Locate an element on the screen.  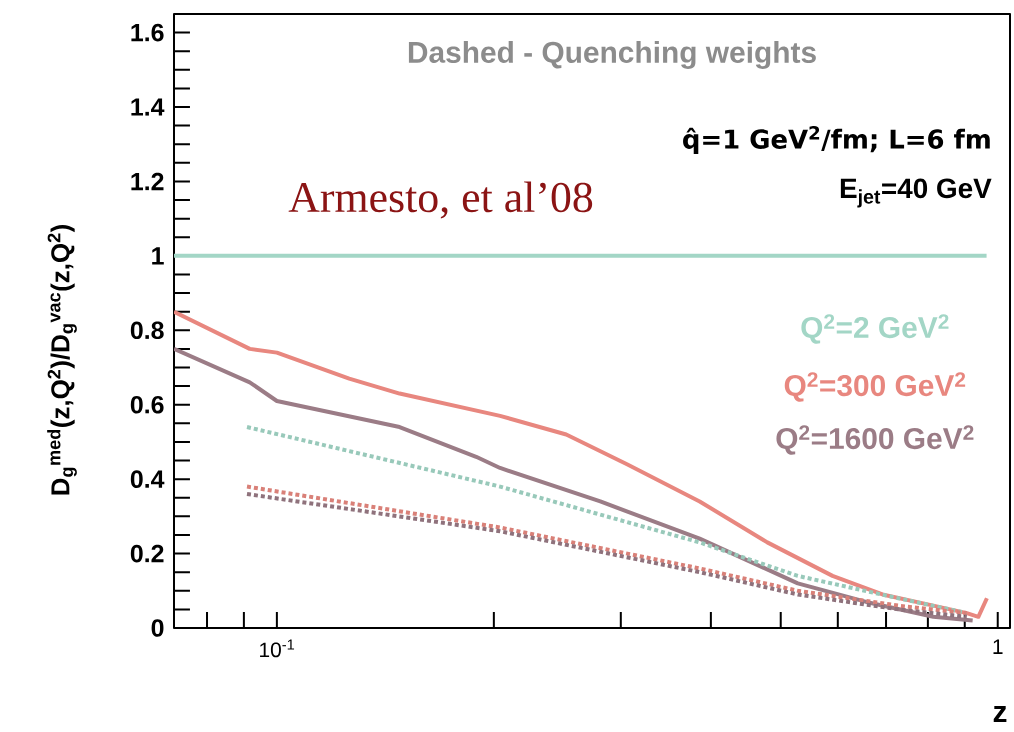
y-tick-label: 1 is located at coordinates (158, 256).